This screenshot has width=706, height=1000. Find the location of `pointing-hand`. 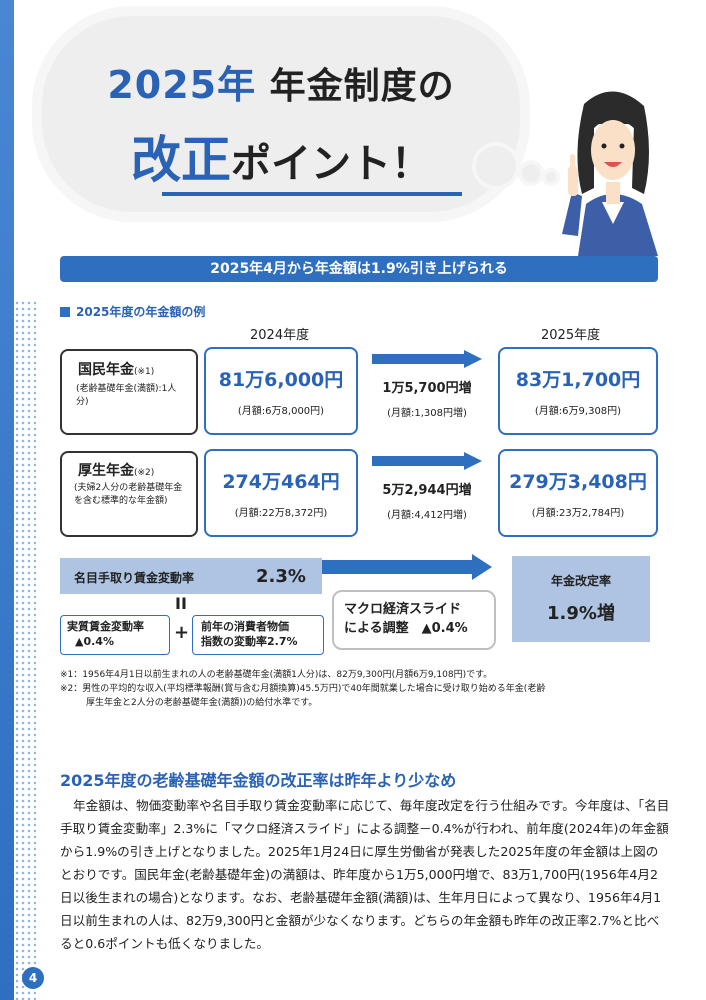

pointing-hand is located at coordinates (573, 181).